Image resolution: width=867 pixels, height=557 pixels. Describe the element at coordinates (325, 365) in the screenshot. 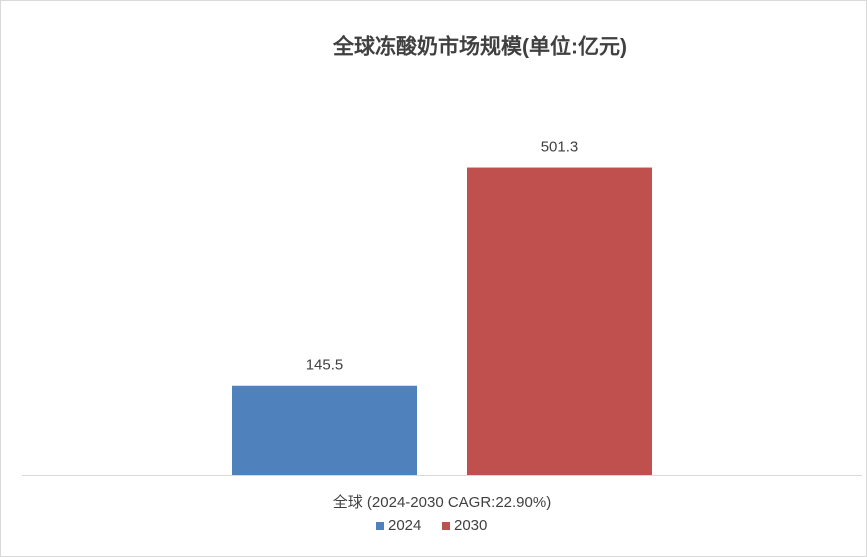

I see `data-label: 145.5` at that location.